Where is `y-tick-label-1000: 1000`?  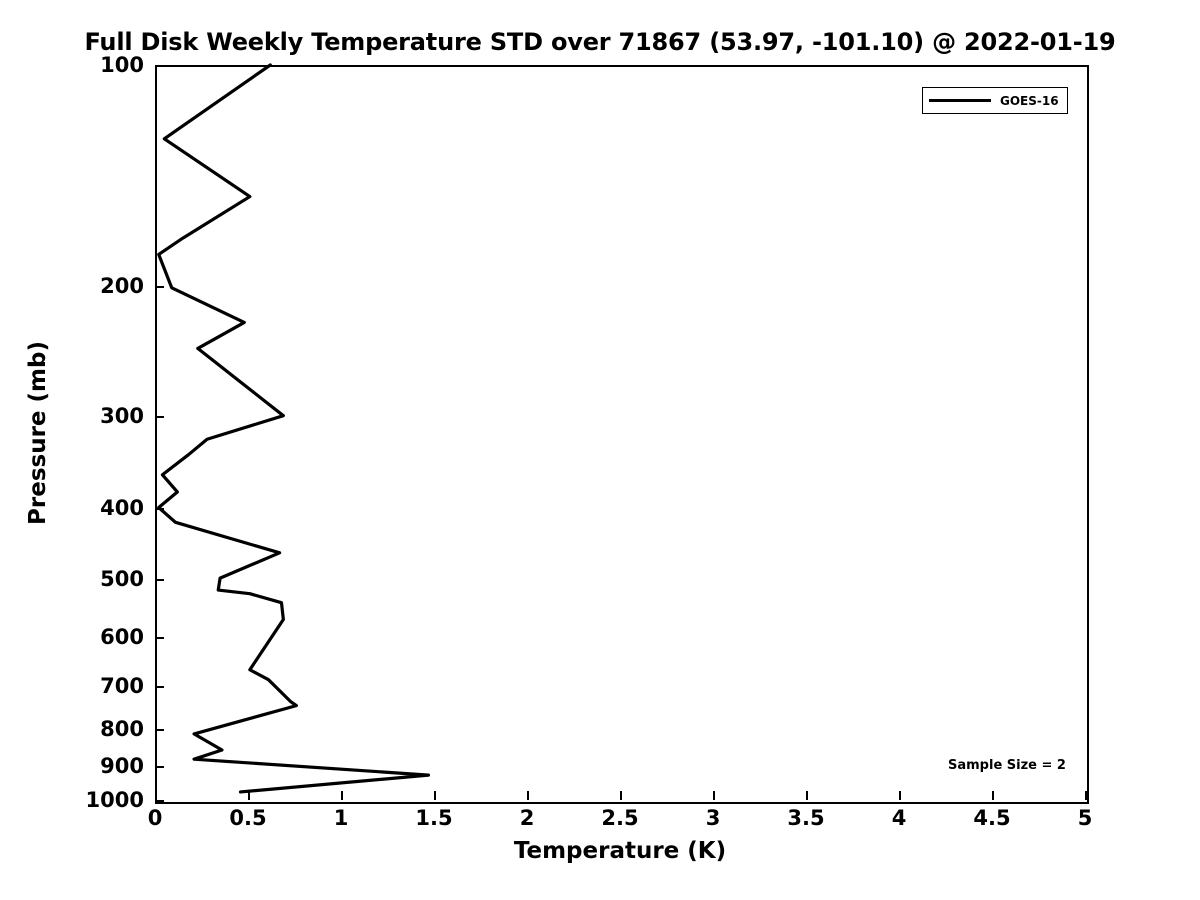
y-tick-label-1000: 1000 is located at coordinates (114, 800).